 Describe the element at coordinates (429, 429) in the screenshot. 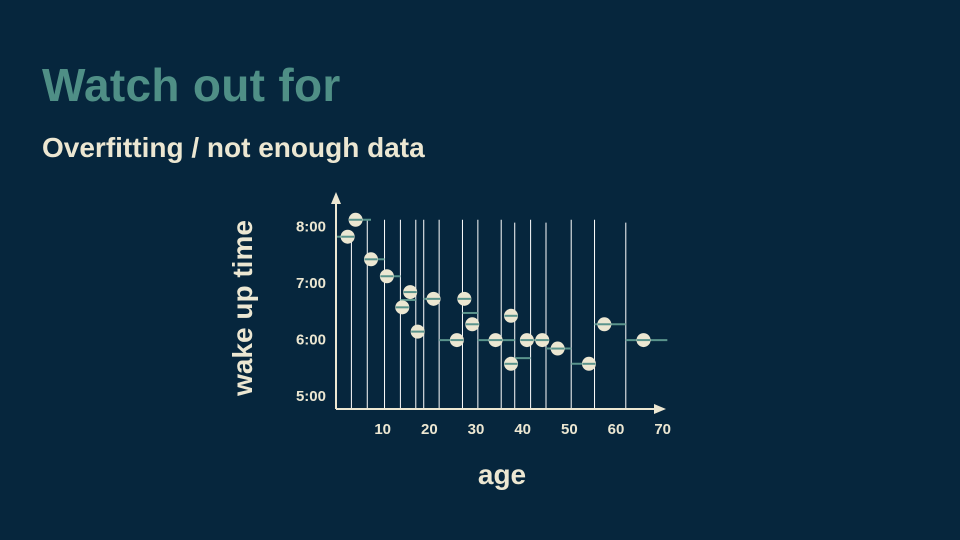

I see `x-tick-label: 20` at that location.